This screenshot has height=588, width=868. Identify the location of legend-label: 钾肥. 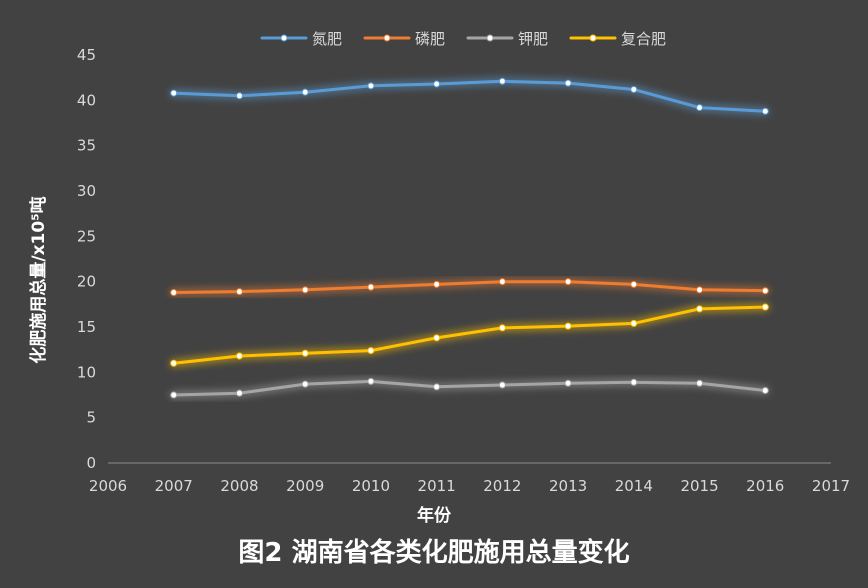
(533, 39).